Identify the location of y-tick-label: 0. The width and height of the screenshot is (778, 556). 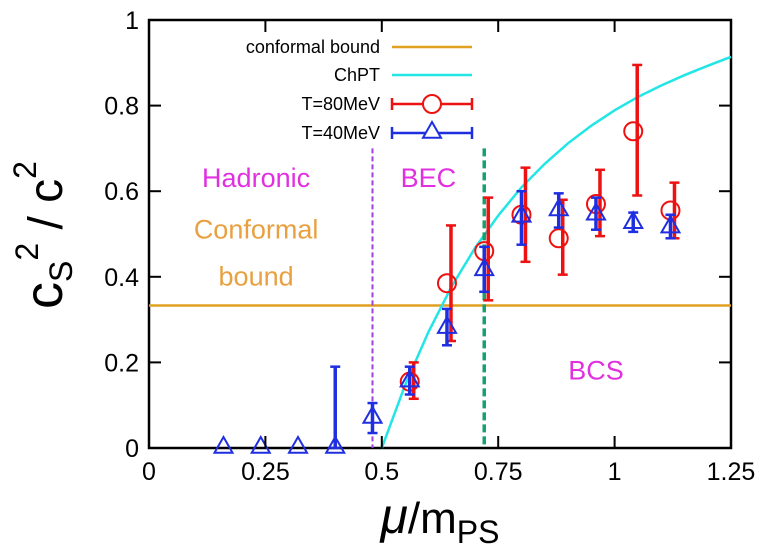
(132, 449).